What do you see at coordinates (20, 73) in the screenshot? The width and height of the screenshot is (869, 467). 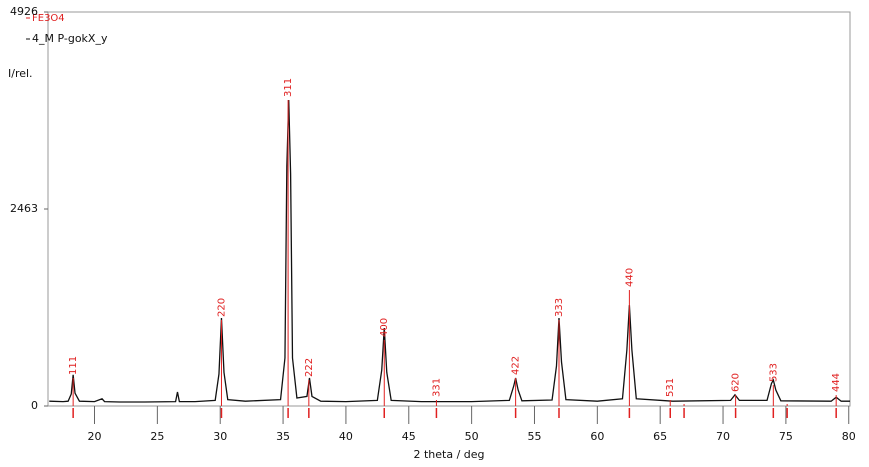 I see `y-axis-label: I/rel.` at bounding box center [20, 73].